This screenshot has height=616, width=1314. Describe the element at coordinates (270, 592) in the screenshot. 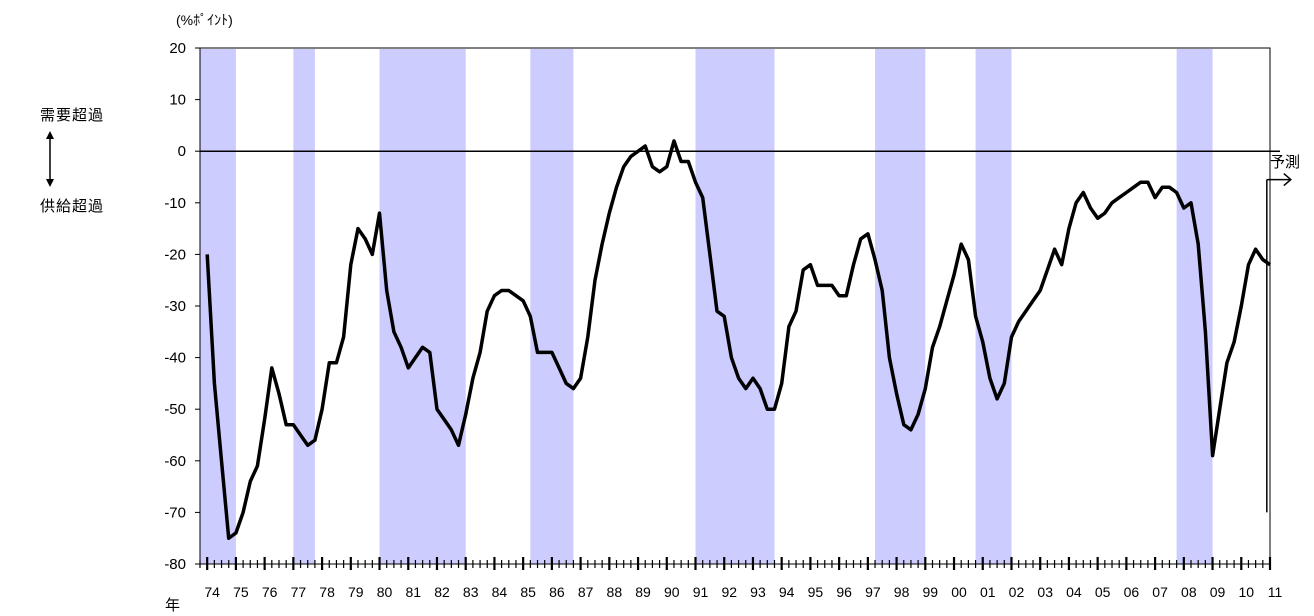

I see `x-tick-label: 76` at that location.